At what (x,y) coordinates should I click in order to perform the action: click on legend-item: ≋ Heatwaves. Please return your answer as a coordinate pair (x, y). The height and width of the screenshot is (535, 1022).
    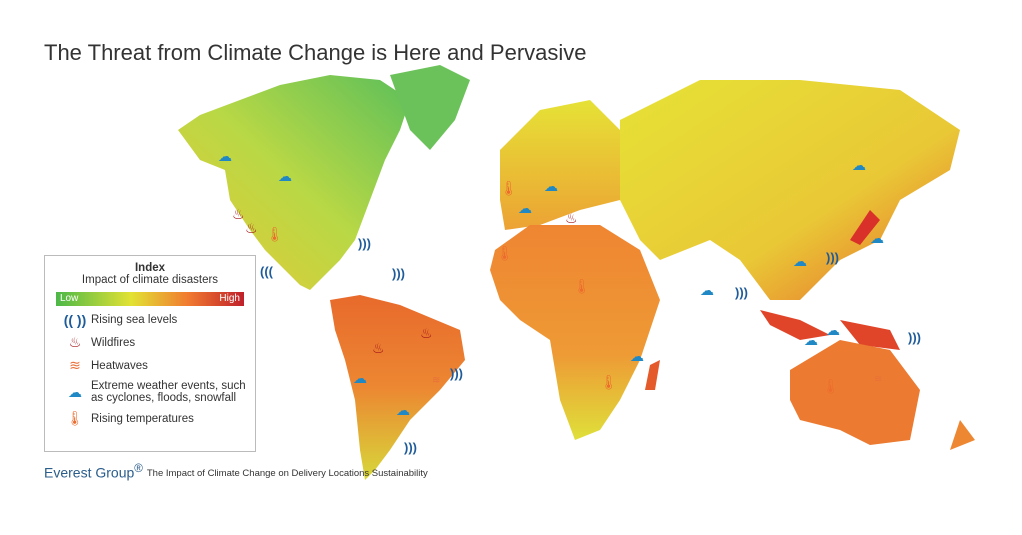
    Looking at the image, I should click on (157, 365).